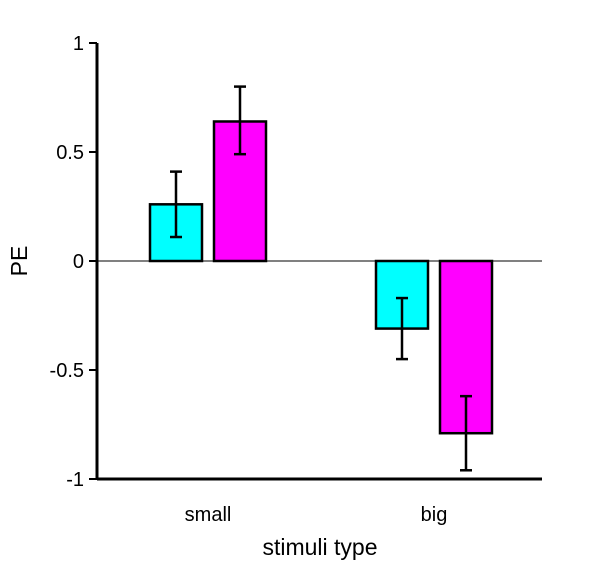 The width and height of the screenshot is (600, 563). I want to click on y-tick-label: -0.5, so click(67, 371).